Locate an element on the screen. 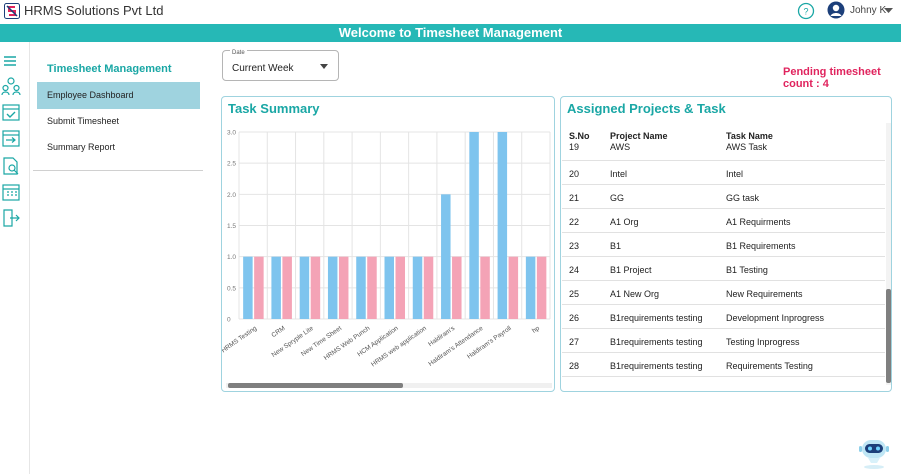 This screenshot has width=901, height=474. table-cell: 27 is located at coordinates (574, 342).